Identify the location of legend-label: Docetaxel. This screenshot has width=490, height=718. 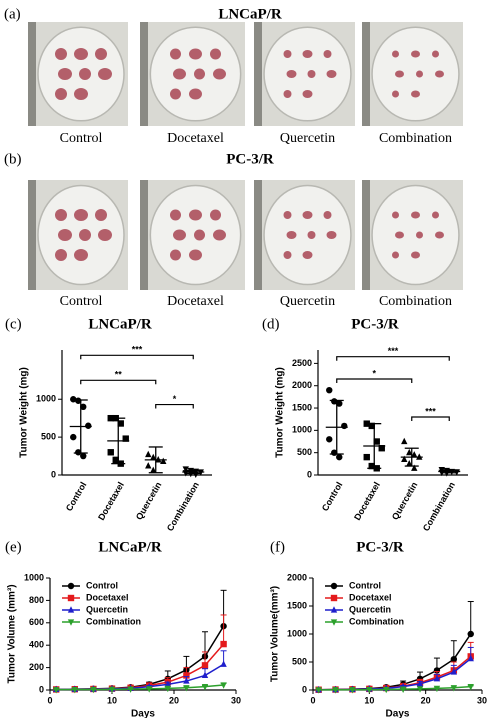
(107, 597).